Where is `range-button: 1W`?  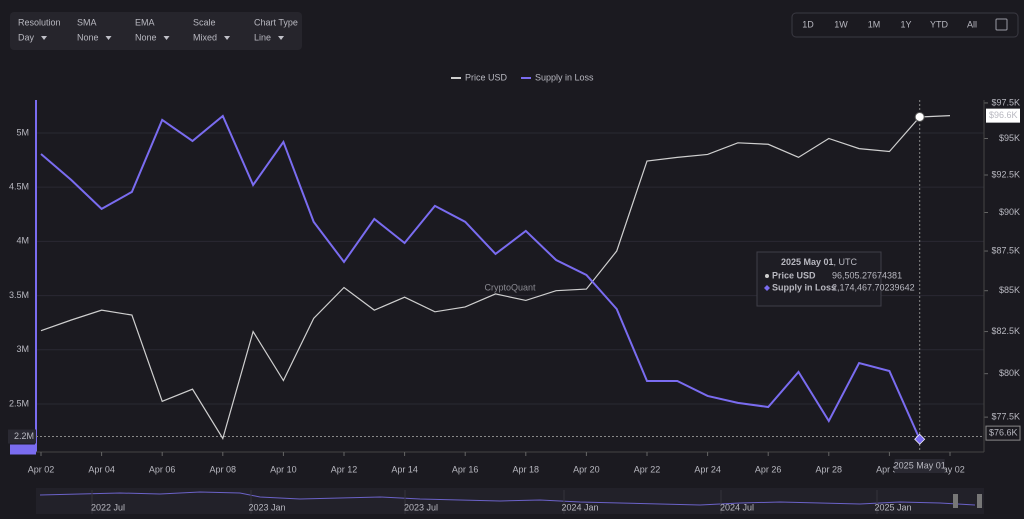 range-button: 1W is located at coordinates (841, 24).